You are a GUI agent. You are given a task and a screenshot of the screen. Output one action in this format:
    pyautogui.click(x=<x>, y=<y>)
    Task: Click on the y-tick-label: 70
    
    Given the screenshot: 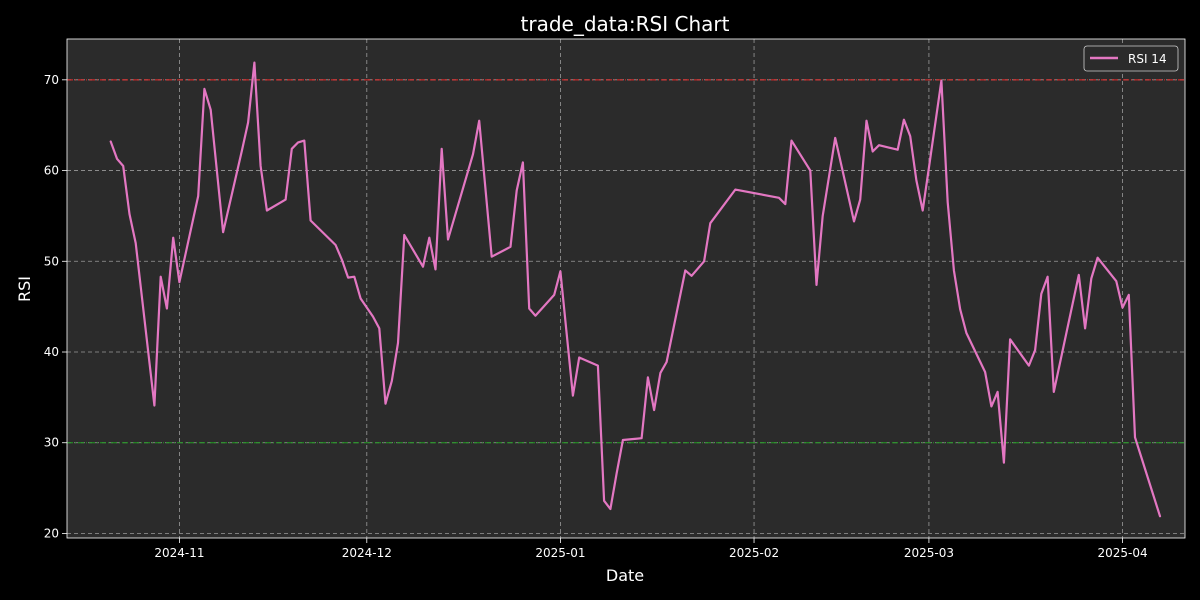 What is the action you would take?
    pyautogui.click(x=51, y=80)
    